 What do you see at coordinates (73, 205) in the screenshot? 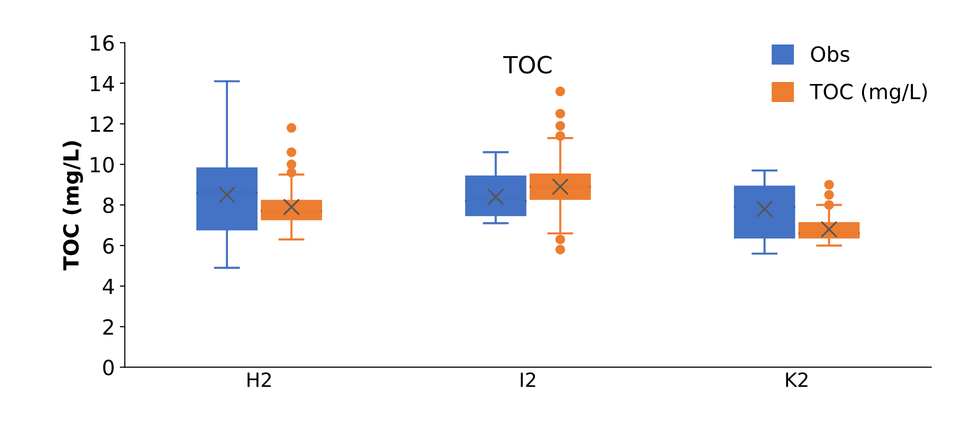
I see `y-axis-title: TOC (mg/L)` at bounding box center [73, 205].